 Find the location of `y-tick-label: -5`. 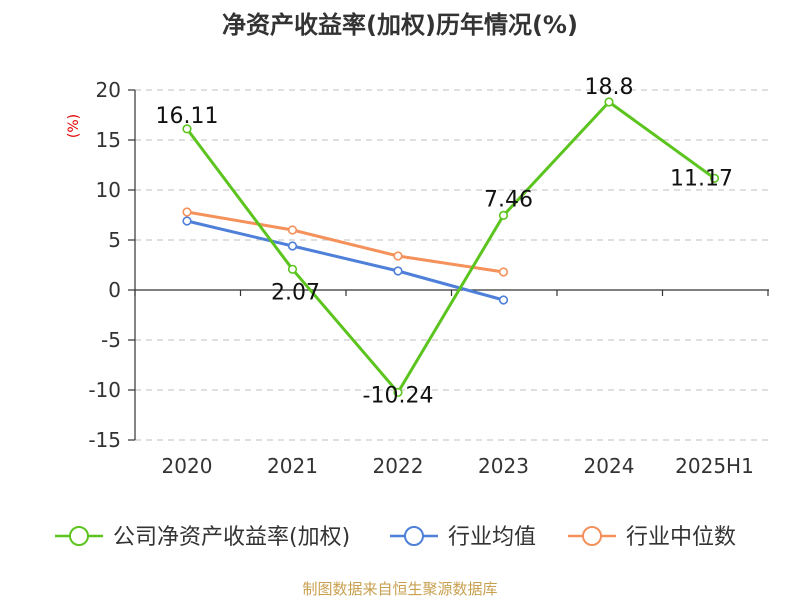

y-tick-label: -5 is located at coordinates (111, 340).